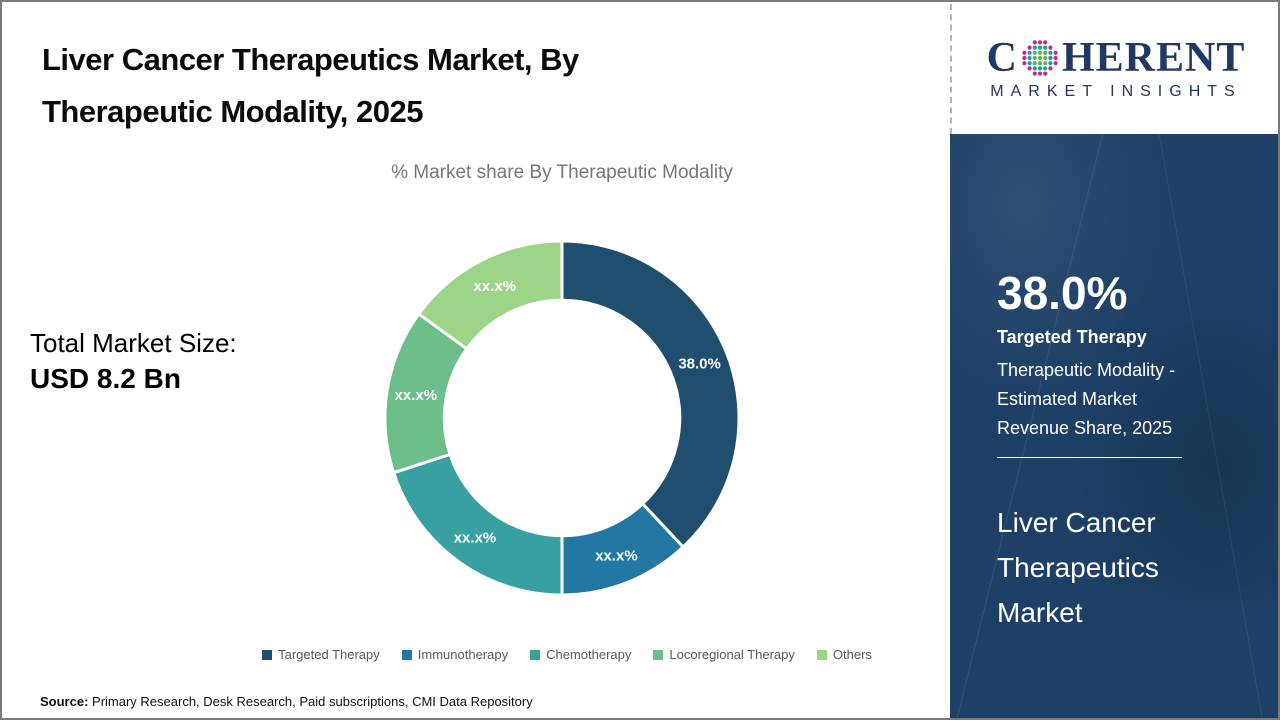 This screenshot has height=720, width=1280. I want to click on legend-item-targeted-therapy: Targeted Therapy, so click(321, 654).